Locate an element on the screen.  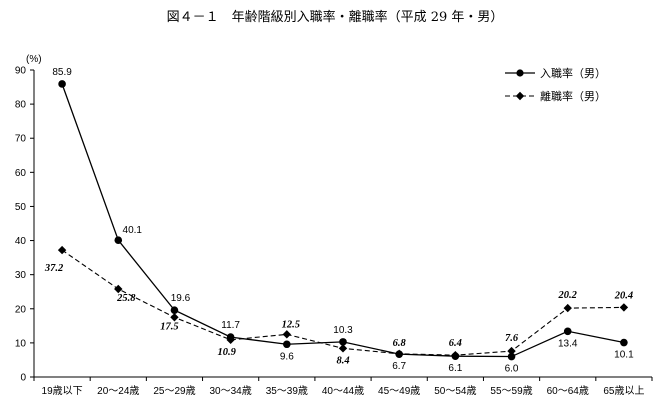
x-tick-label: 25～29歳 is located at coordinates (174, 391).